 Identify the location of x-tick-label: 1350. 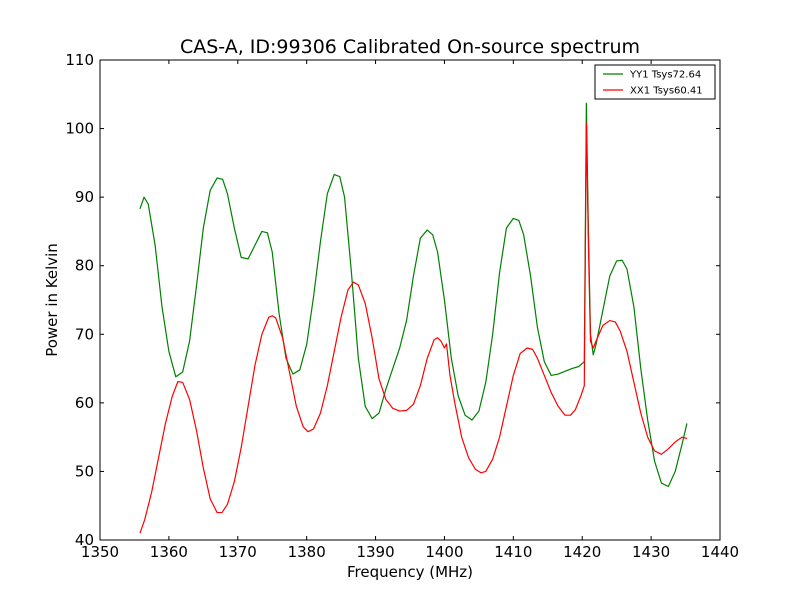
(100, 552).